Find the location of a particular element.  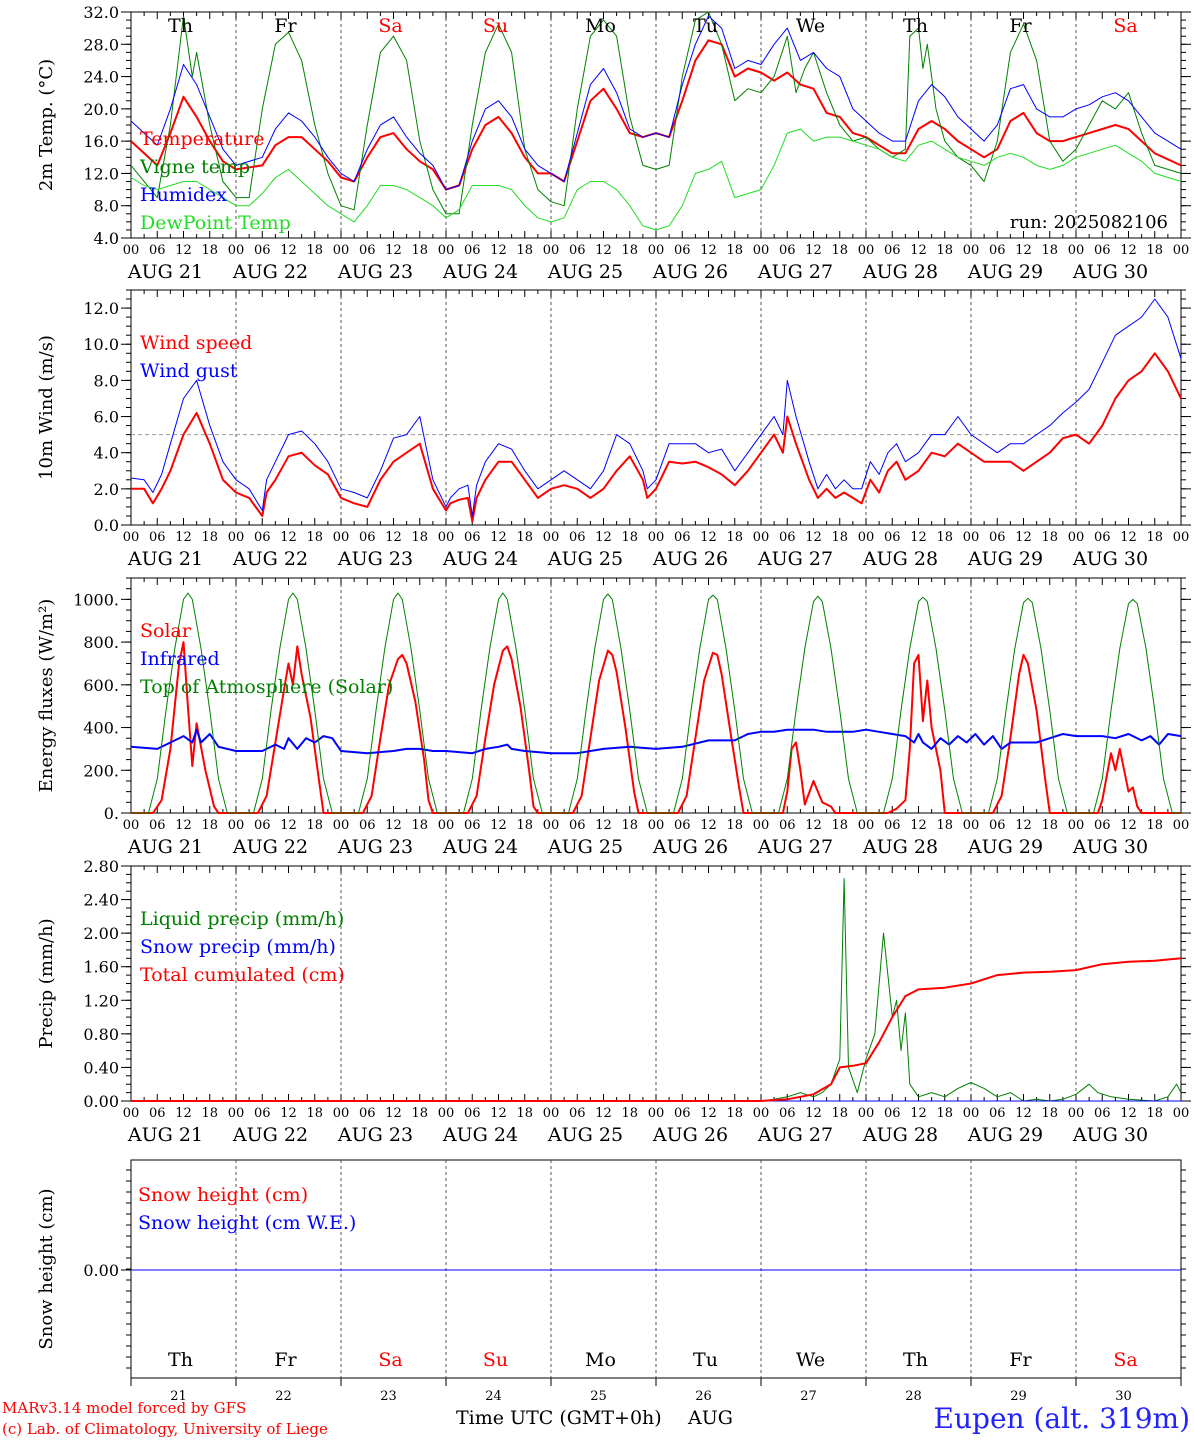

x-axis-label: Time UTC (GMT+0h) is located at coordinates (559, 1418).